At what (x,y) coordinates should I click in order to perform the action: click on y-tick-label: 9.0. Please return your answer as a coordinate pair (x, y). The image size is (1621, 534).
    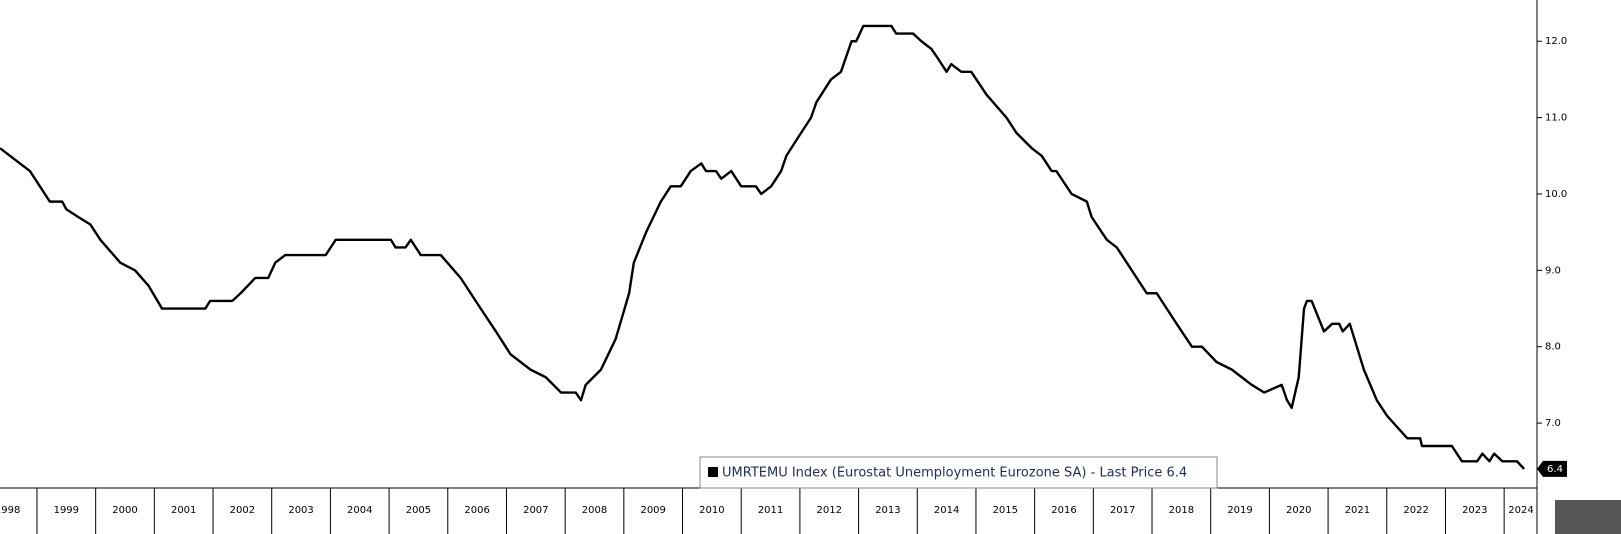
    Looking at the image, I should click on (1553, 270).